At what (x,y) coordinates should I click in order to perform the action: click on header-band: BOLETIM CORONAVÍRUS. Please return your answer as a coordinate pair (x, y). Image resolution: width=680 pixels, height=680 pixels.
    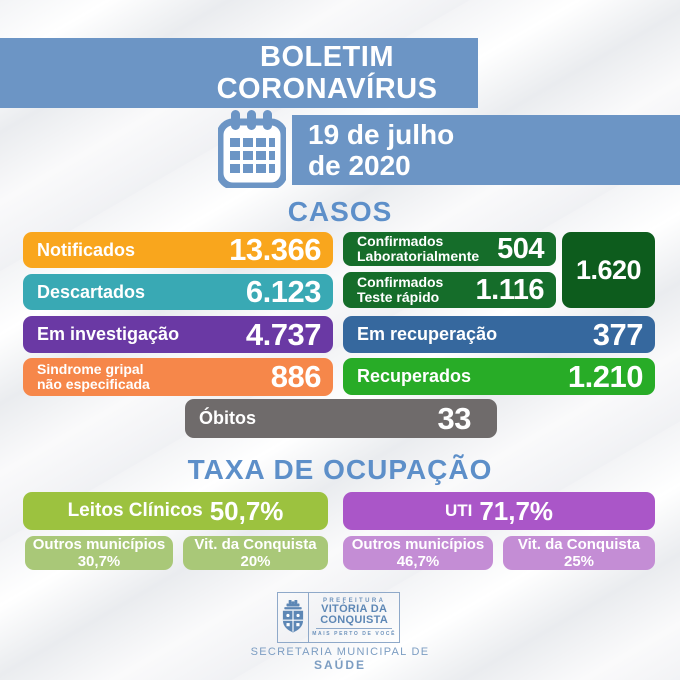
    Looking at the image, I should click on (239, 73).